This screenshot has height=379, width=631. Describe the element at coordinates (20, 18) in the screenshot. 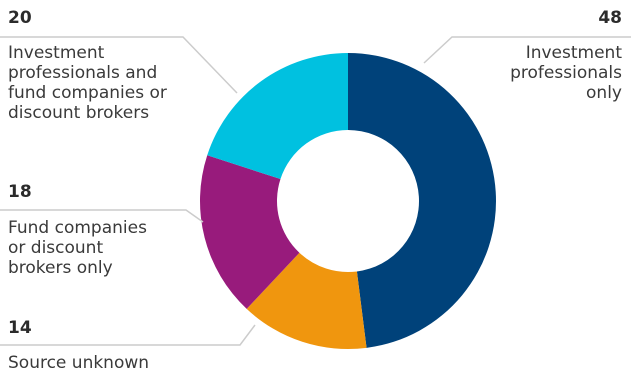

I see `data-label-investment-and-fund: 20` at that location.